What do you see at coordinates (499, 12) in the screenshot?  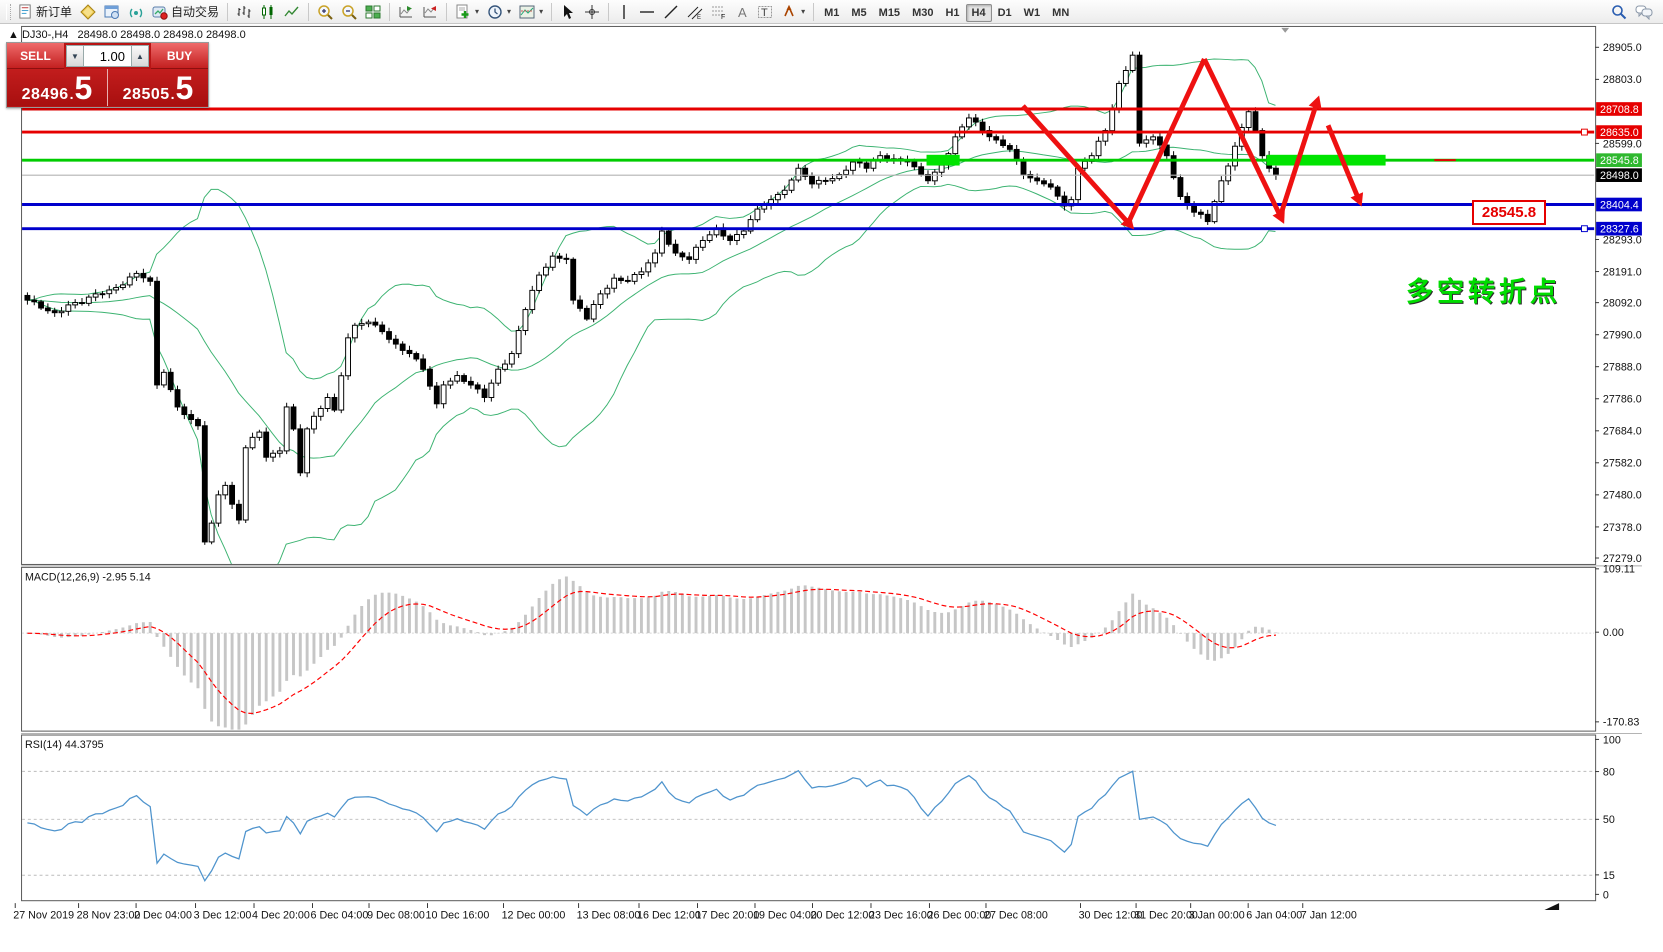 I see `period-button: ▾` at bounding box center [499, 12].